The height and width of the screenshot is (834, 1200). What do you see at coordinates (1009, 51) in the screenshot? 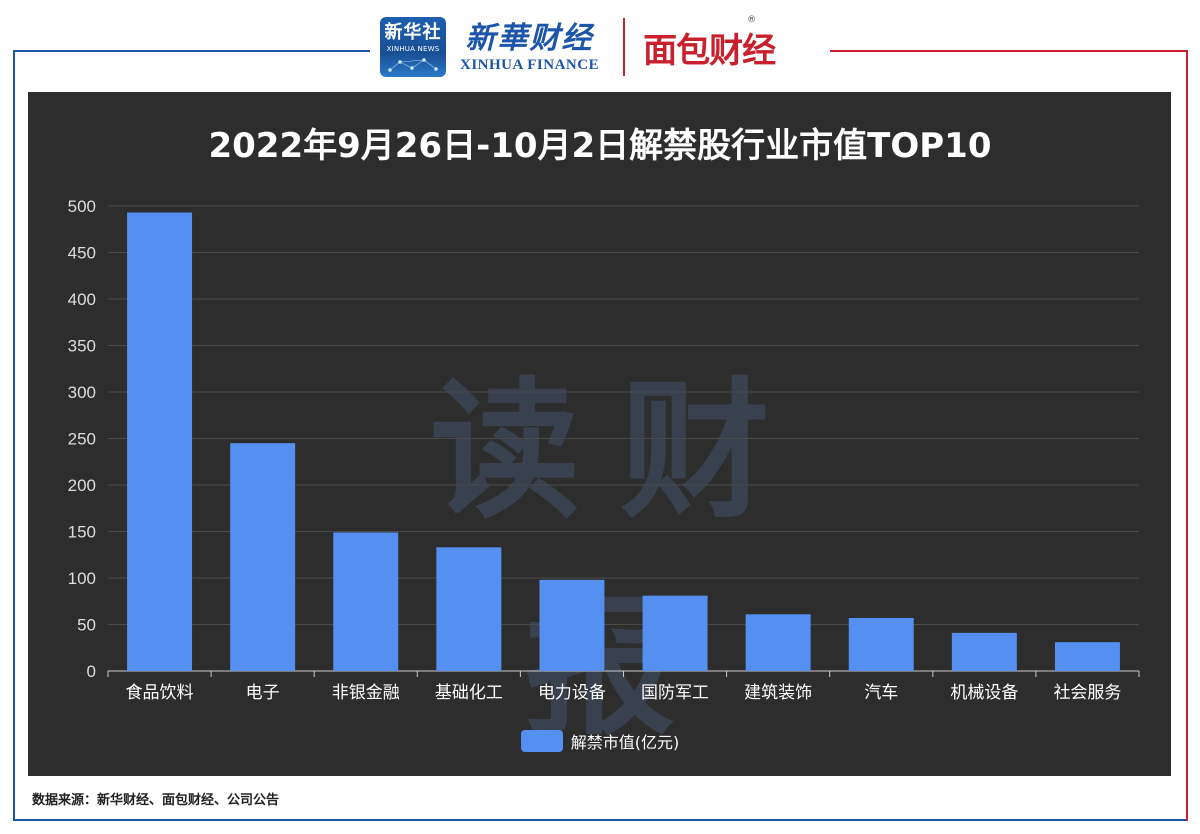
I see `frame-top-right-rule` at bounding box center [1009, 51].